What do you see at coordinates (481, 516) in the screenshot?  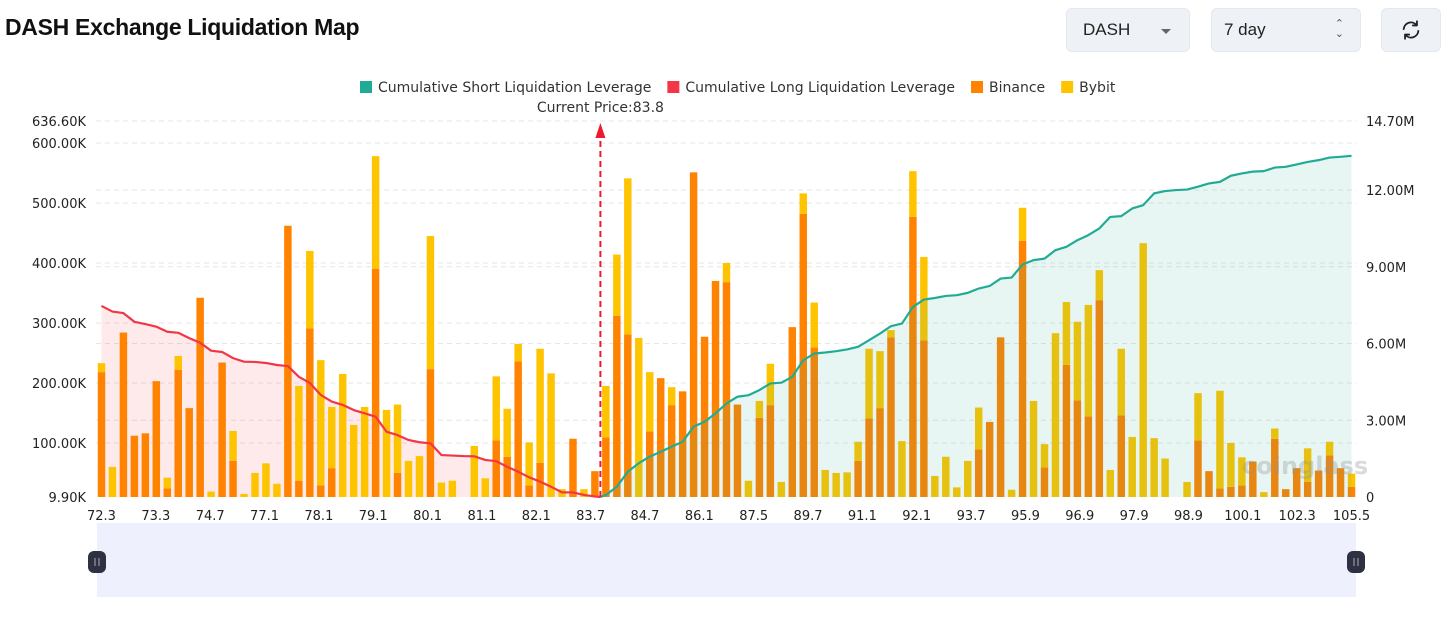 I see `x-tick-label: 81.1` at bounding box center [481, 516].